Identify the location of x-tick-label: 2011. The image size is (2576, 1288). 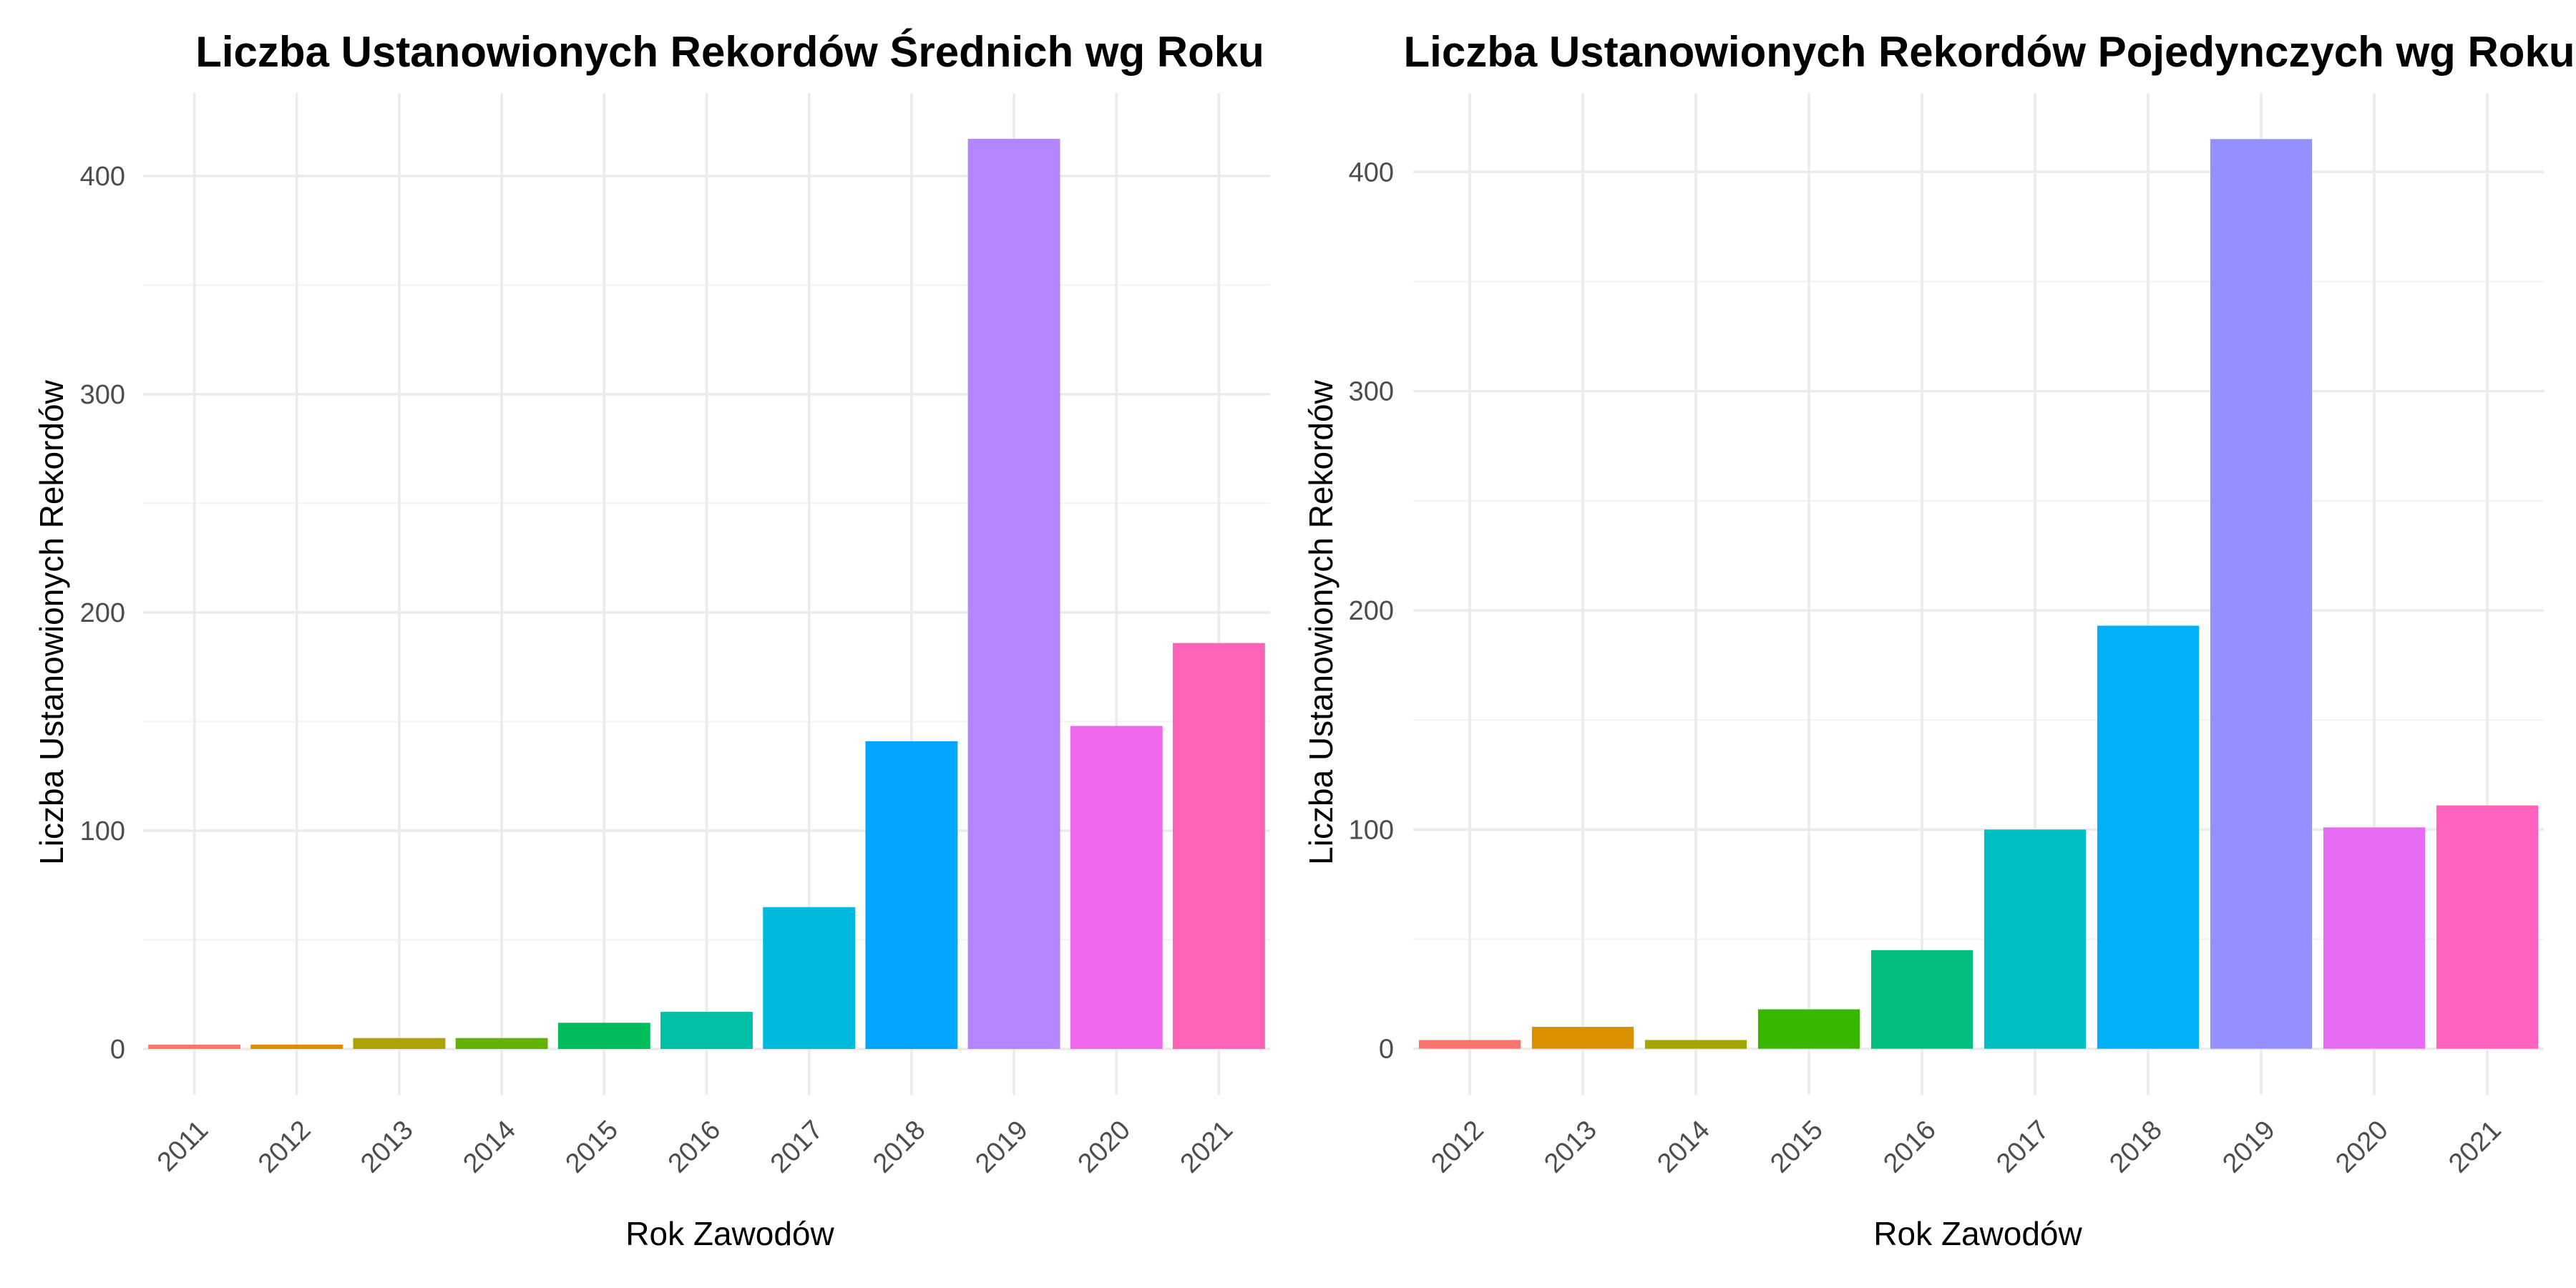
(183, 1146).